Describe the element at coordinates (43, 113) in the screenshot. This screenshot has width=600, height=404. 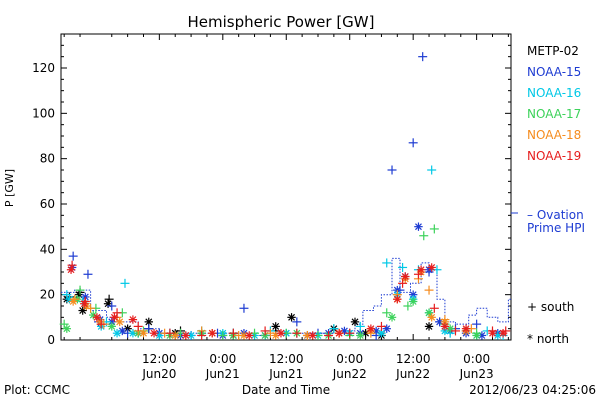
I see `y-tick-label: 100` at that location.